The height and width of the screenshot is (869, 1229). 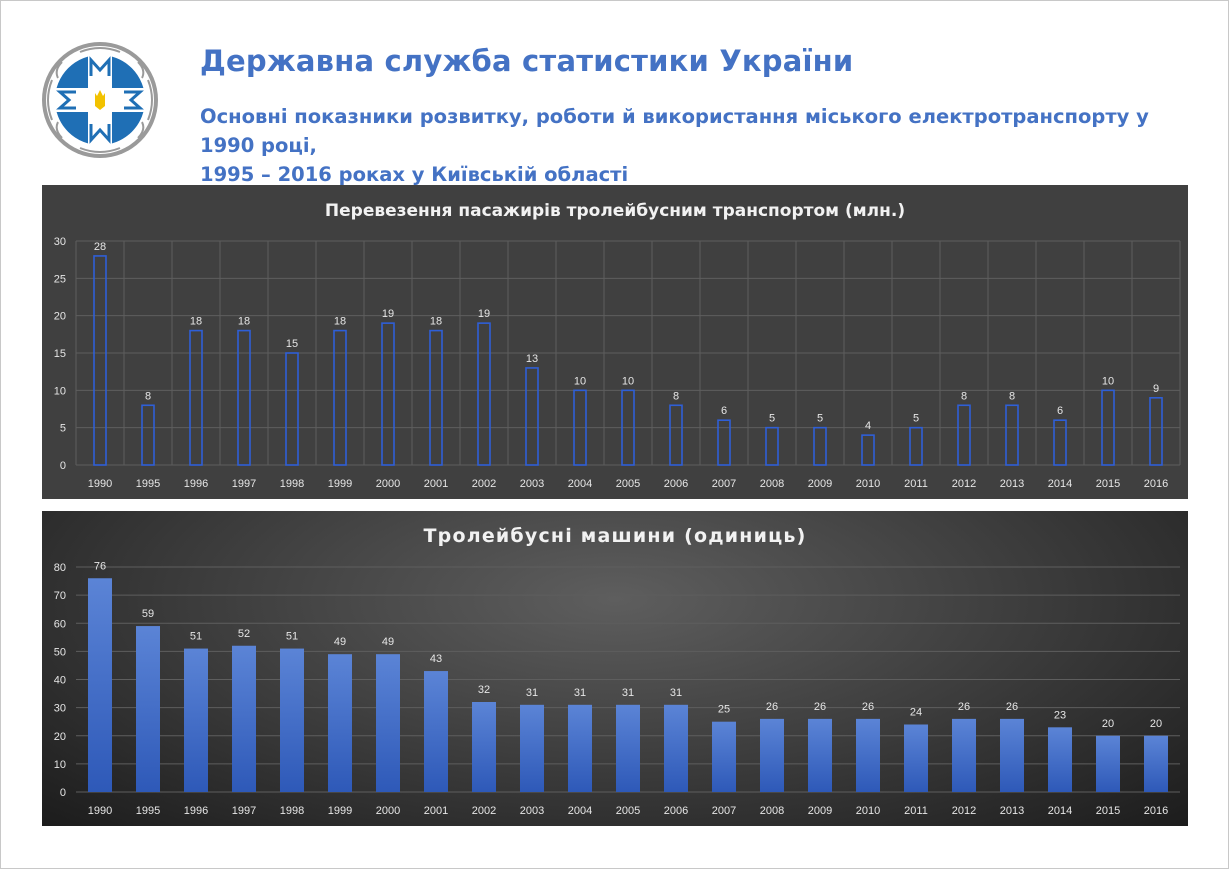 I want to click on y-tick-label: 5, so click(x=63, y=429).